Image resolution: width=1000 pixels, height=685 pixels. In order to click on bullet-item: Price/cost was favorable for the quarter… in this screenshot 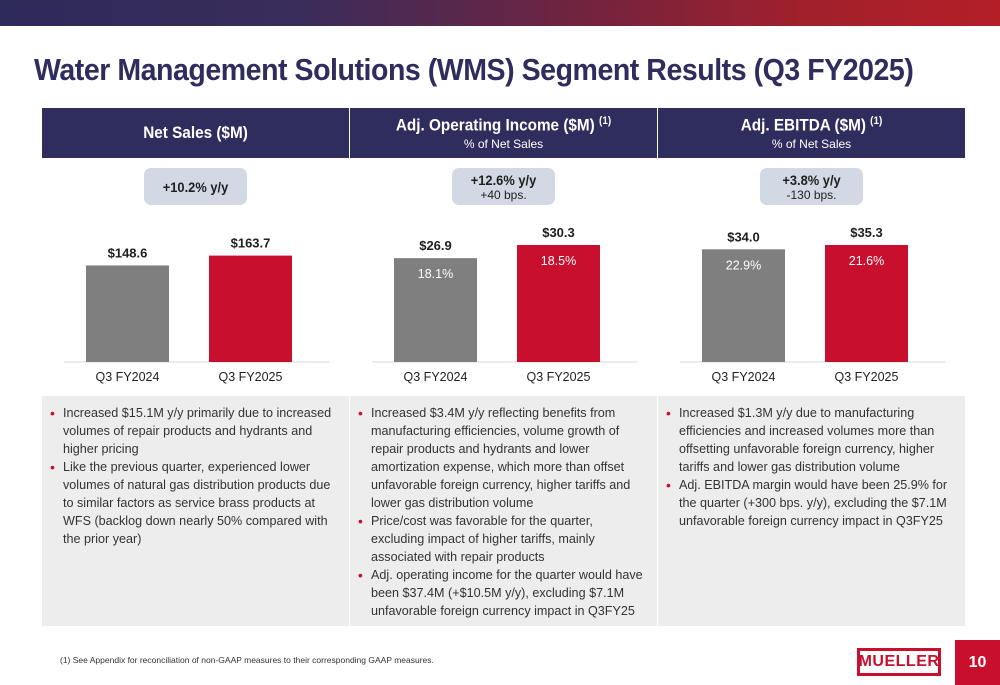, I will do `click(501, 539)`.